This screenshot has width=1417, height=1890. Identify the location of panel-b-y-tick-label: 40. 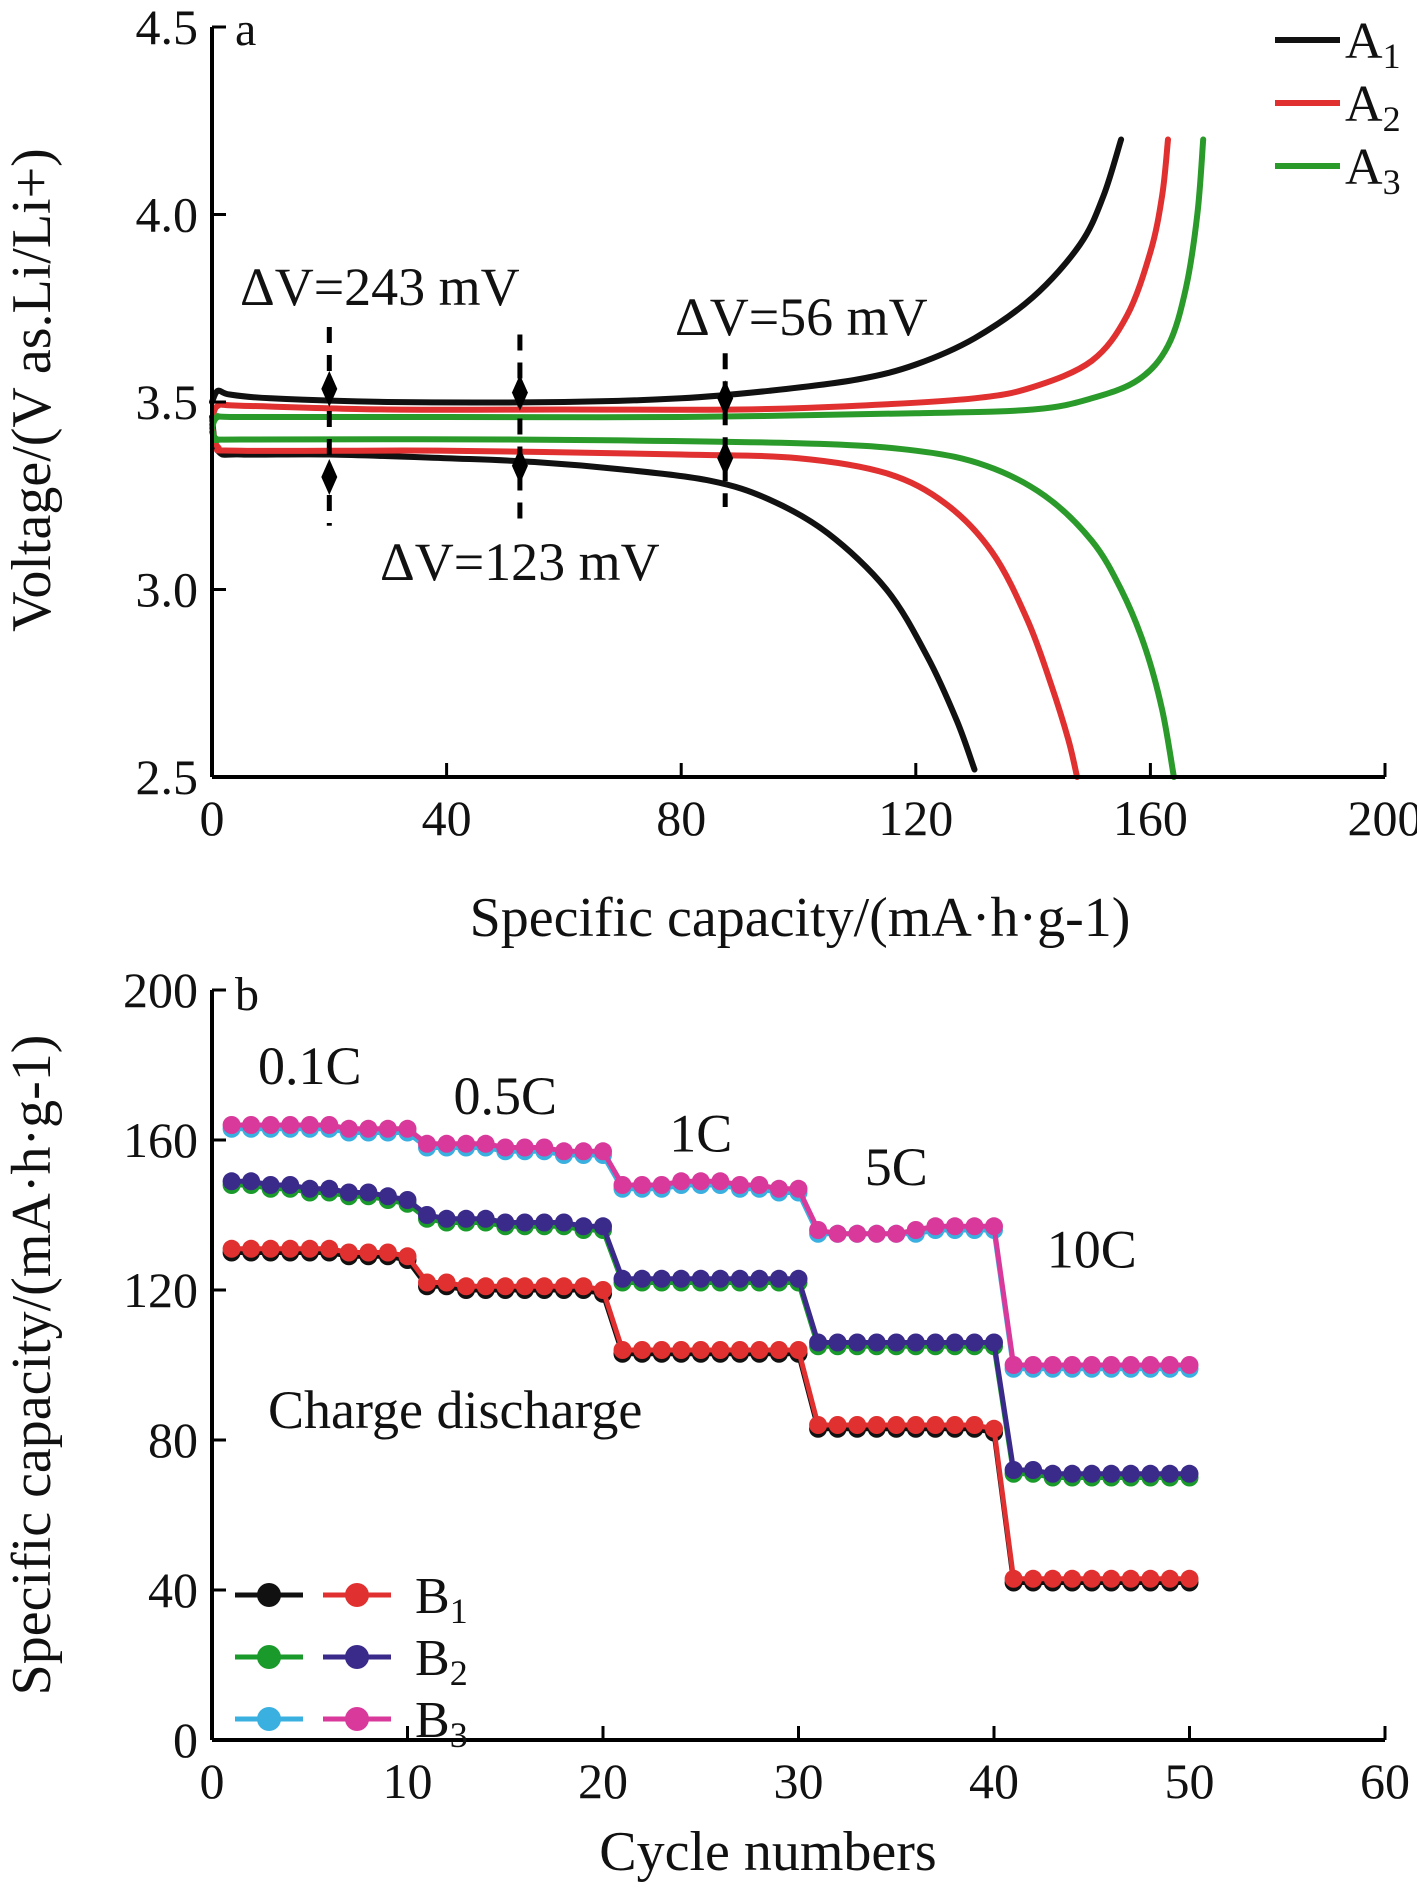
(173, 1590).